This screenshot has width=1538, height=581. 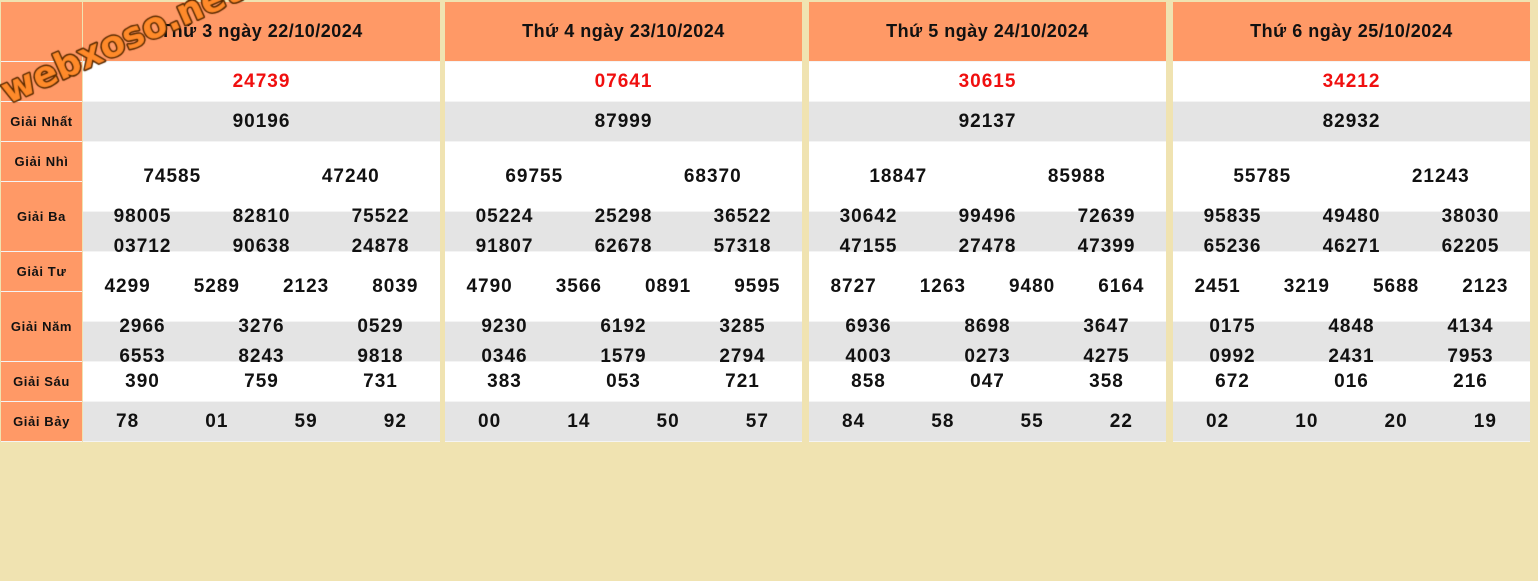 What do you see at coordinates (261, 217) in the screenshot?
I see `number-line: 98005 82810 75522` at bounding box center [261, 217].